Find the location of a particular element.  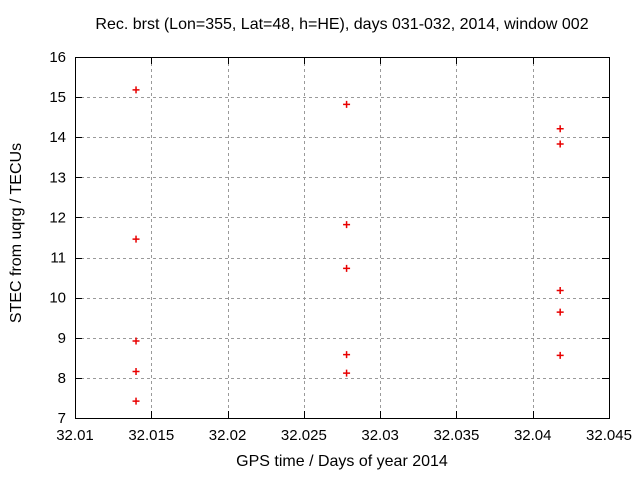

y-tick-label: 16 is located at coordinates (57, 57).